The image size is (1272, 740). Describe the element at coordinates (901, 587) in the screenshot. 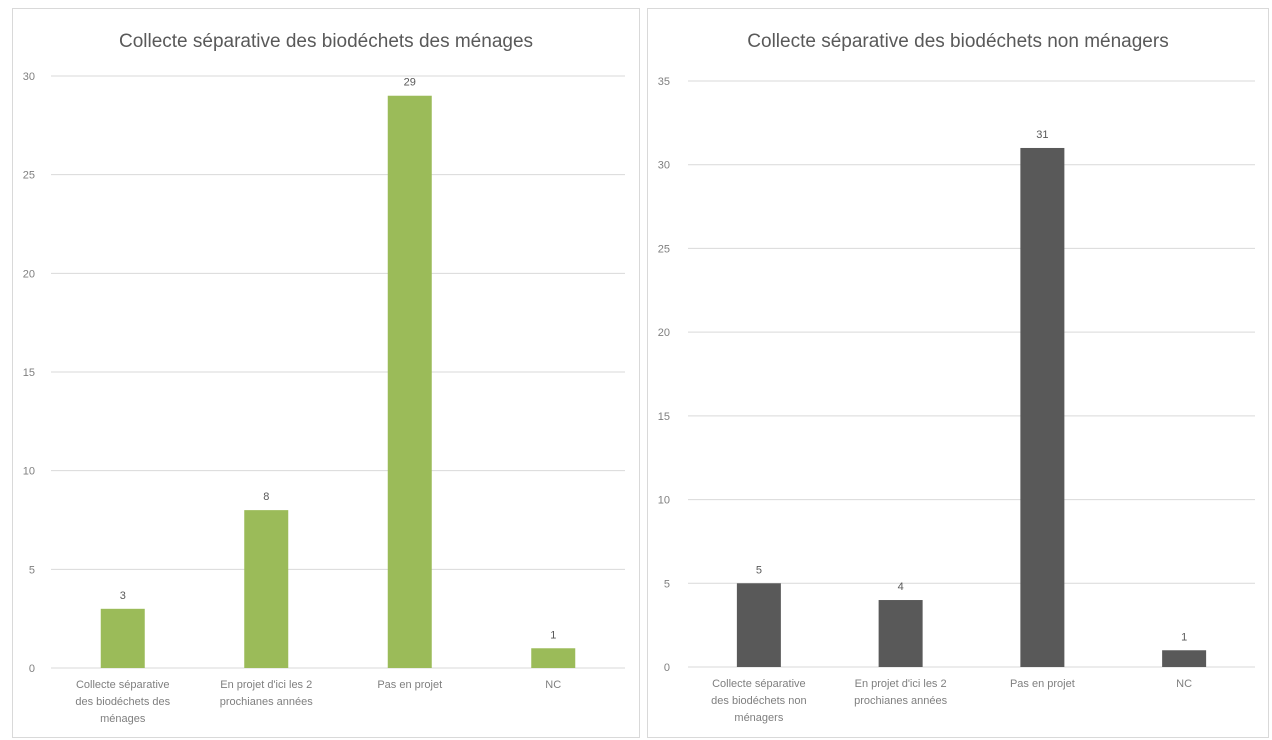

I see `data-label: 4` at that location.